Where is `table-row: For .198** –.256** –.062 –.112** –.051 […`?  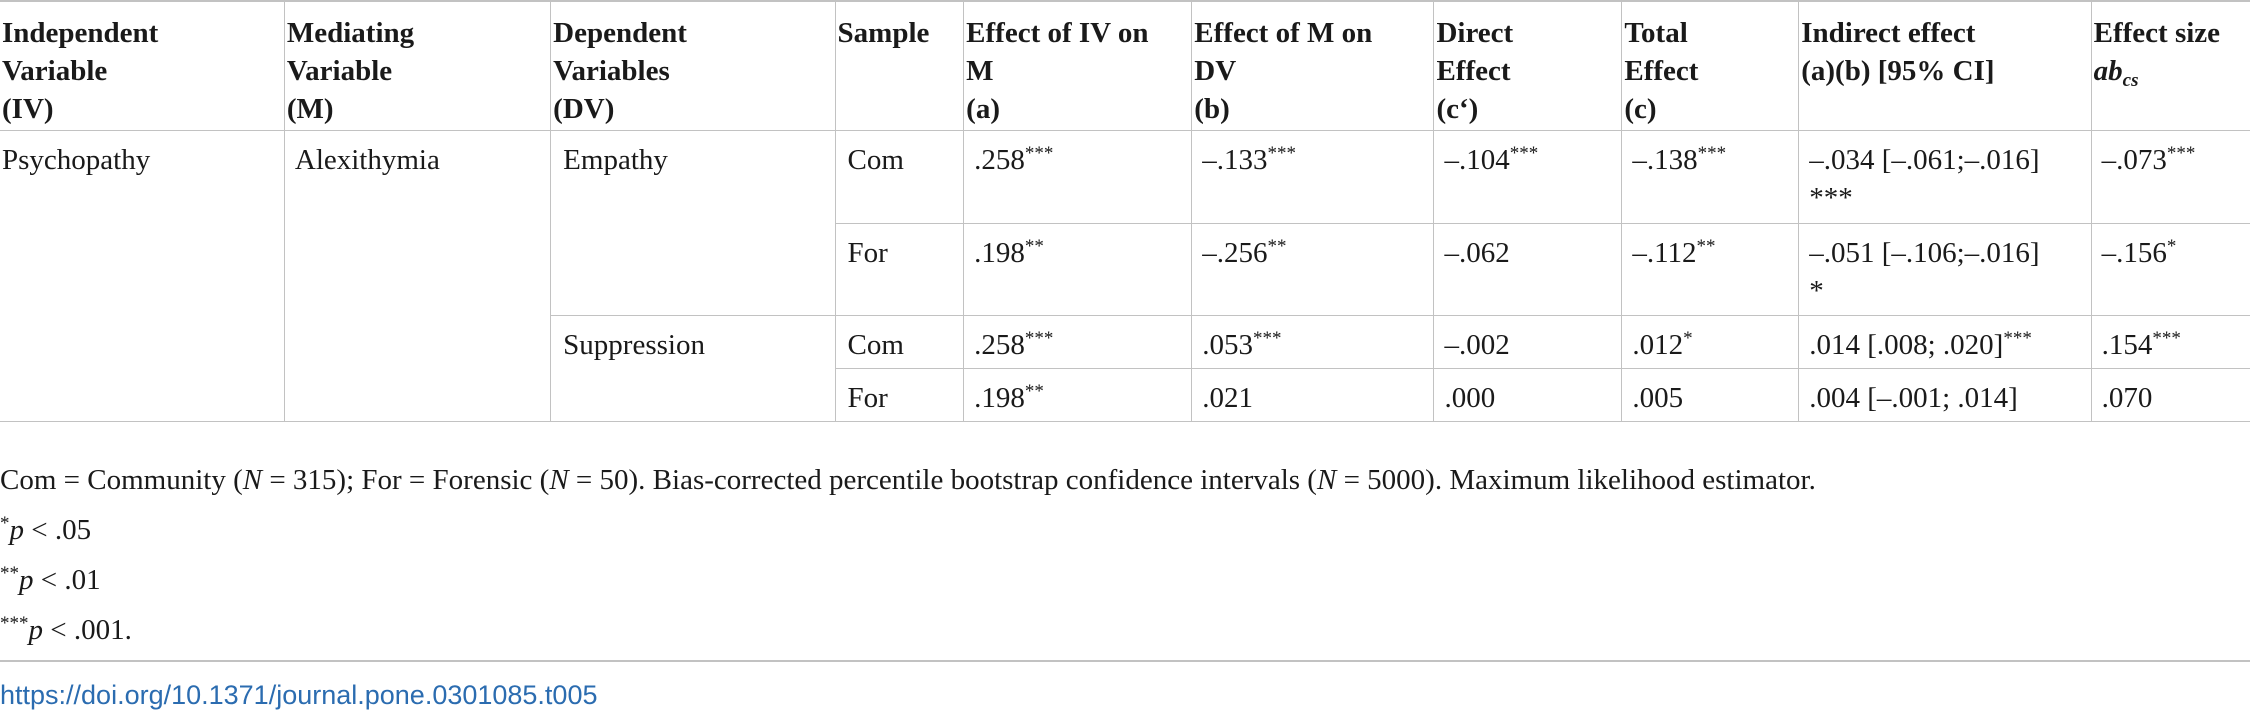
table-row: For .198** –.256** –.062 –.112** –.051 [… is located at coordinates (1125, 269).